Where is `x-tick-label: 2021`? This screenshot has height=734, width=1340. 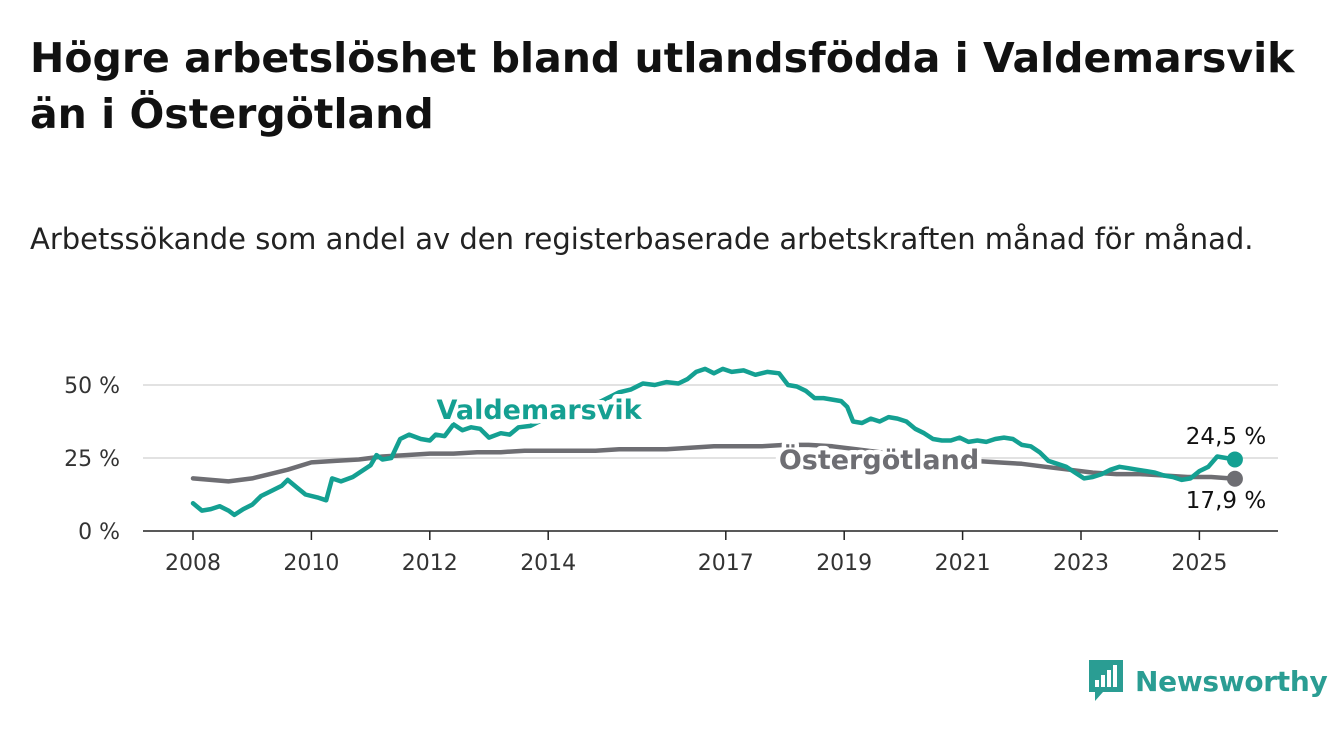 x-tick-label: 2021 is located at coordinates (963, 563).